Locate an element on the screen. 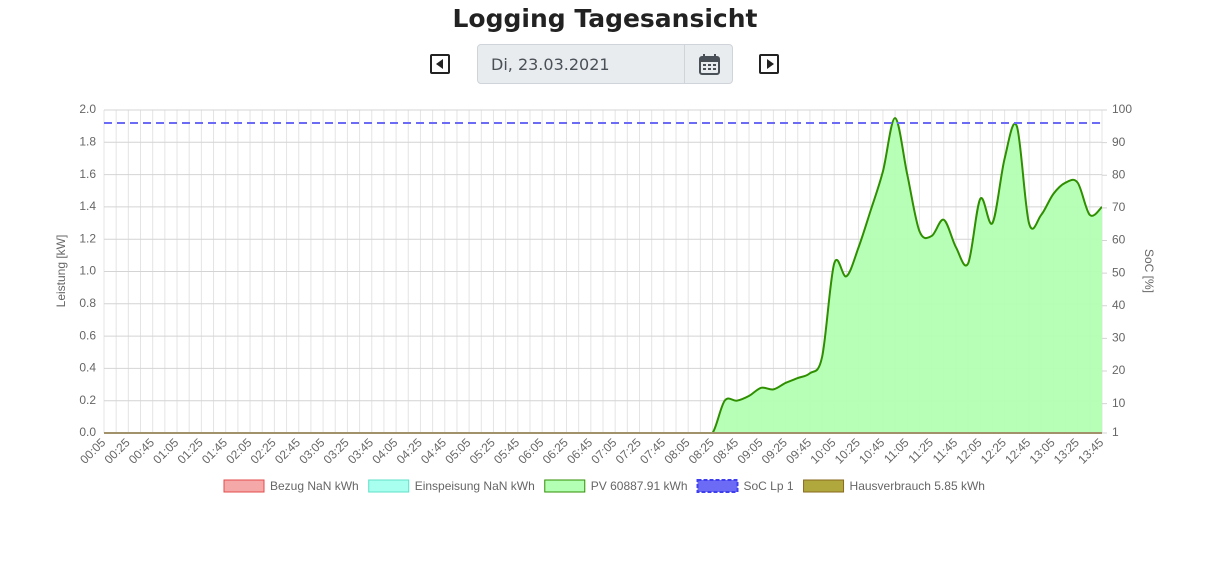  x-tick-label: 09:25 is located at coordinates (774, 450).